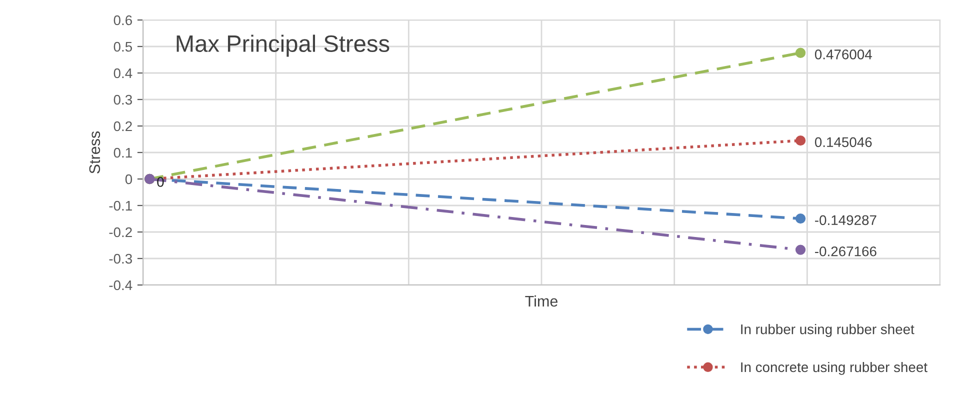  I want to click on y-tick-label: -0.4, so click(120, 285).